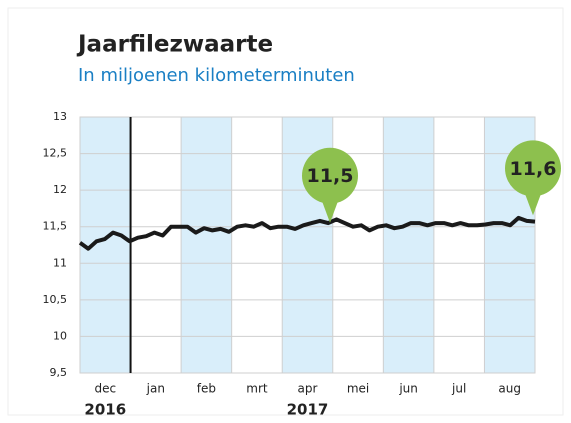 The image size is (571, 423). Describe the element at coordinates (174, 45) in the screenshot. I see `chart-title: Jaarfilezwaarte` at that location.